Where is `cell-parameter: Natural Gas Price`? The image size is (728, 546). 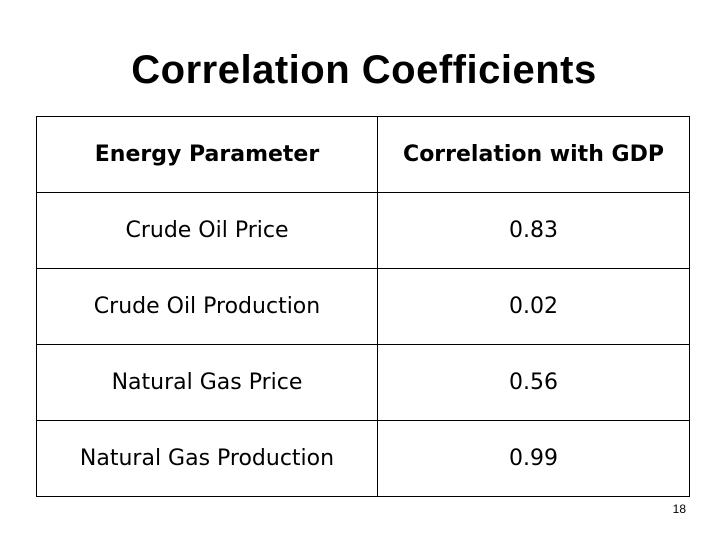
cell-parameter: Natural Gas Price is located at coordinates (207, 382).